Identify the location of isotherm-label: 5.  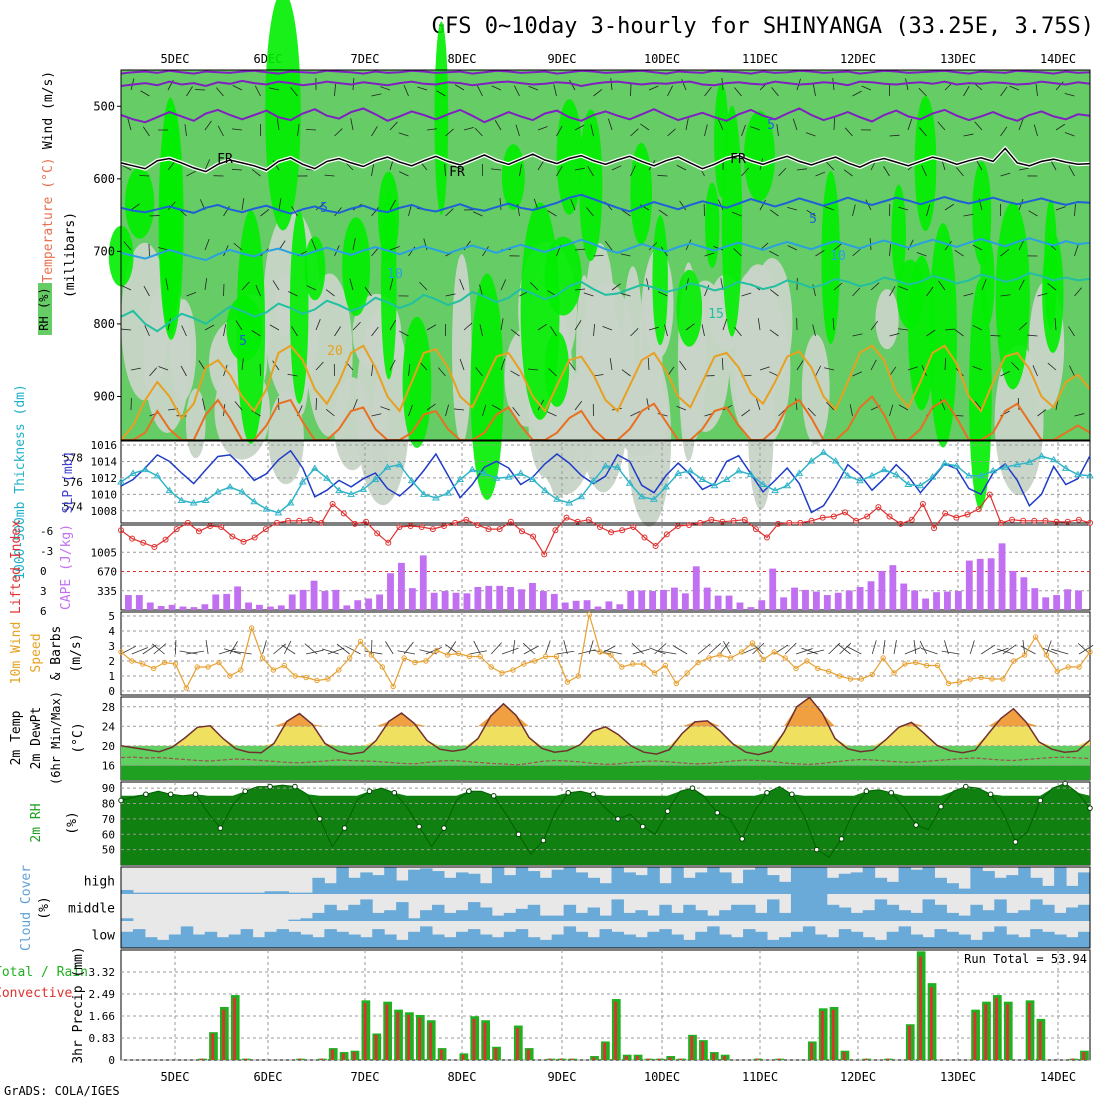
(771, 125).